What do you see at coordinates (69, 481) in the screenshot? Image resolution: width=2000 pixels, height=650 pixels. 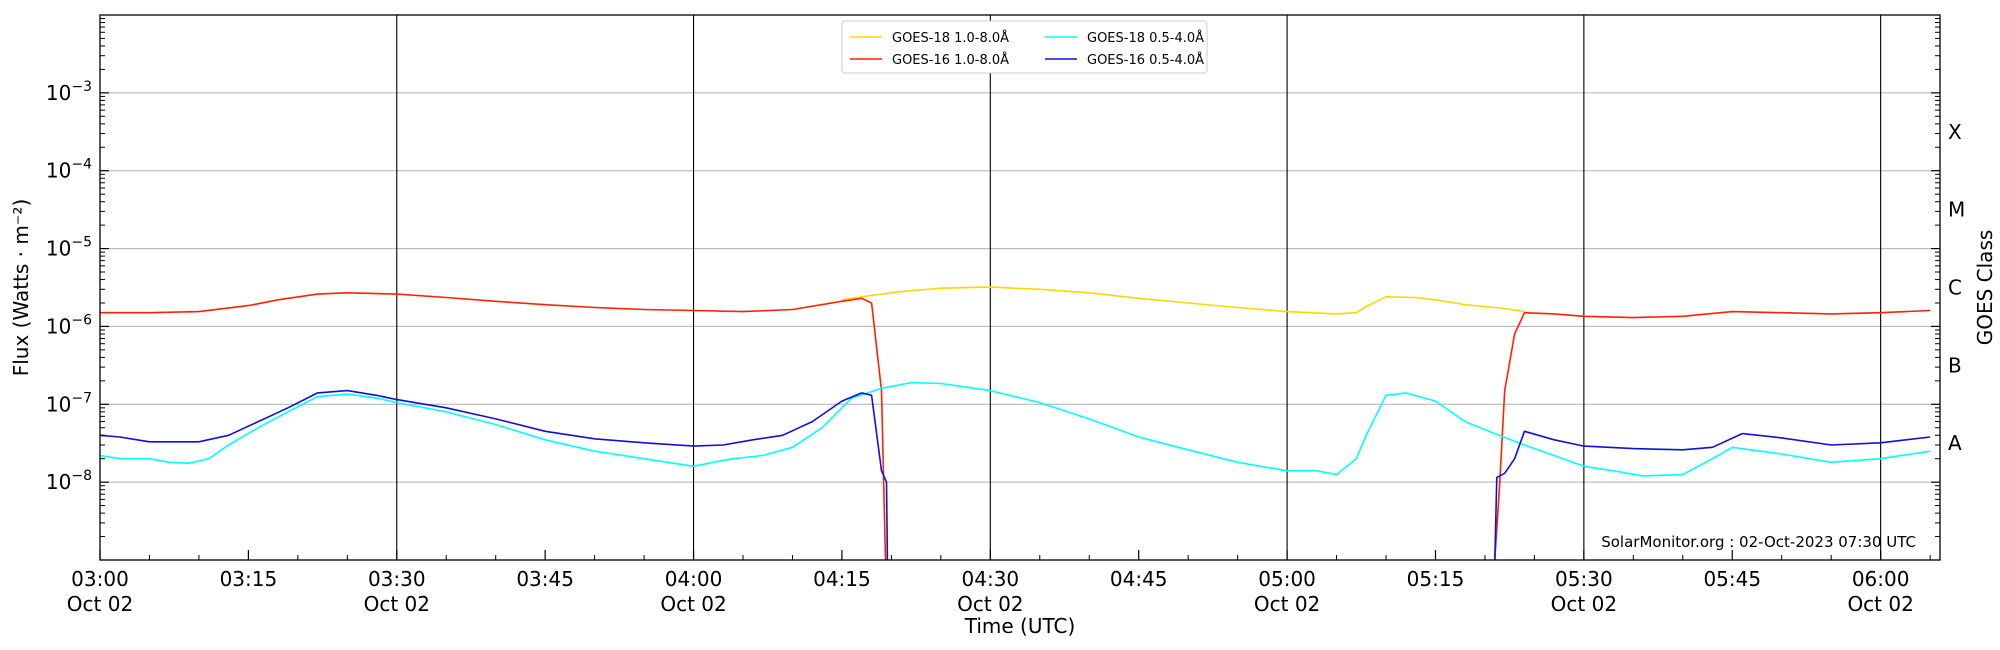 I see `y-tick-label: 10⁻⁸` at bounding box center [69, 481].